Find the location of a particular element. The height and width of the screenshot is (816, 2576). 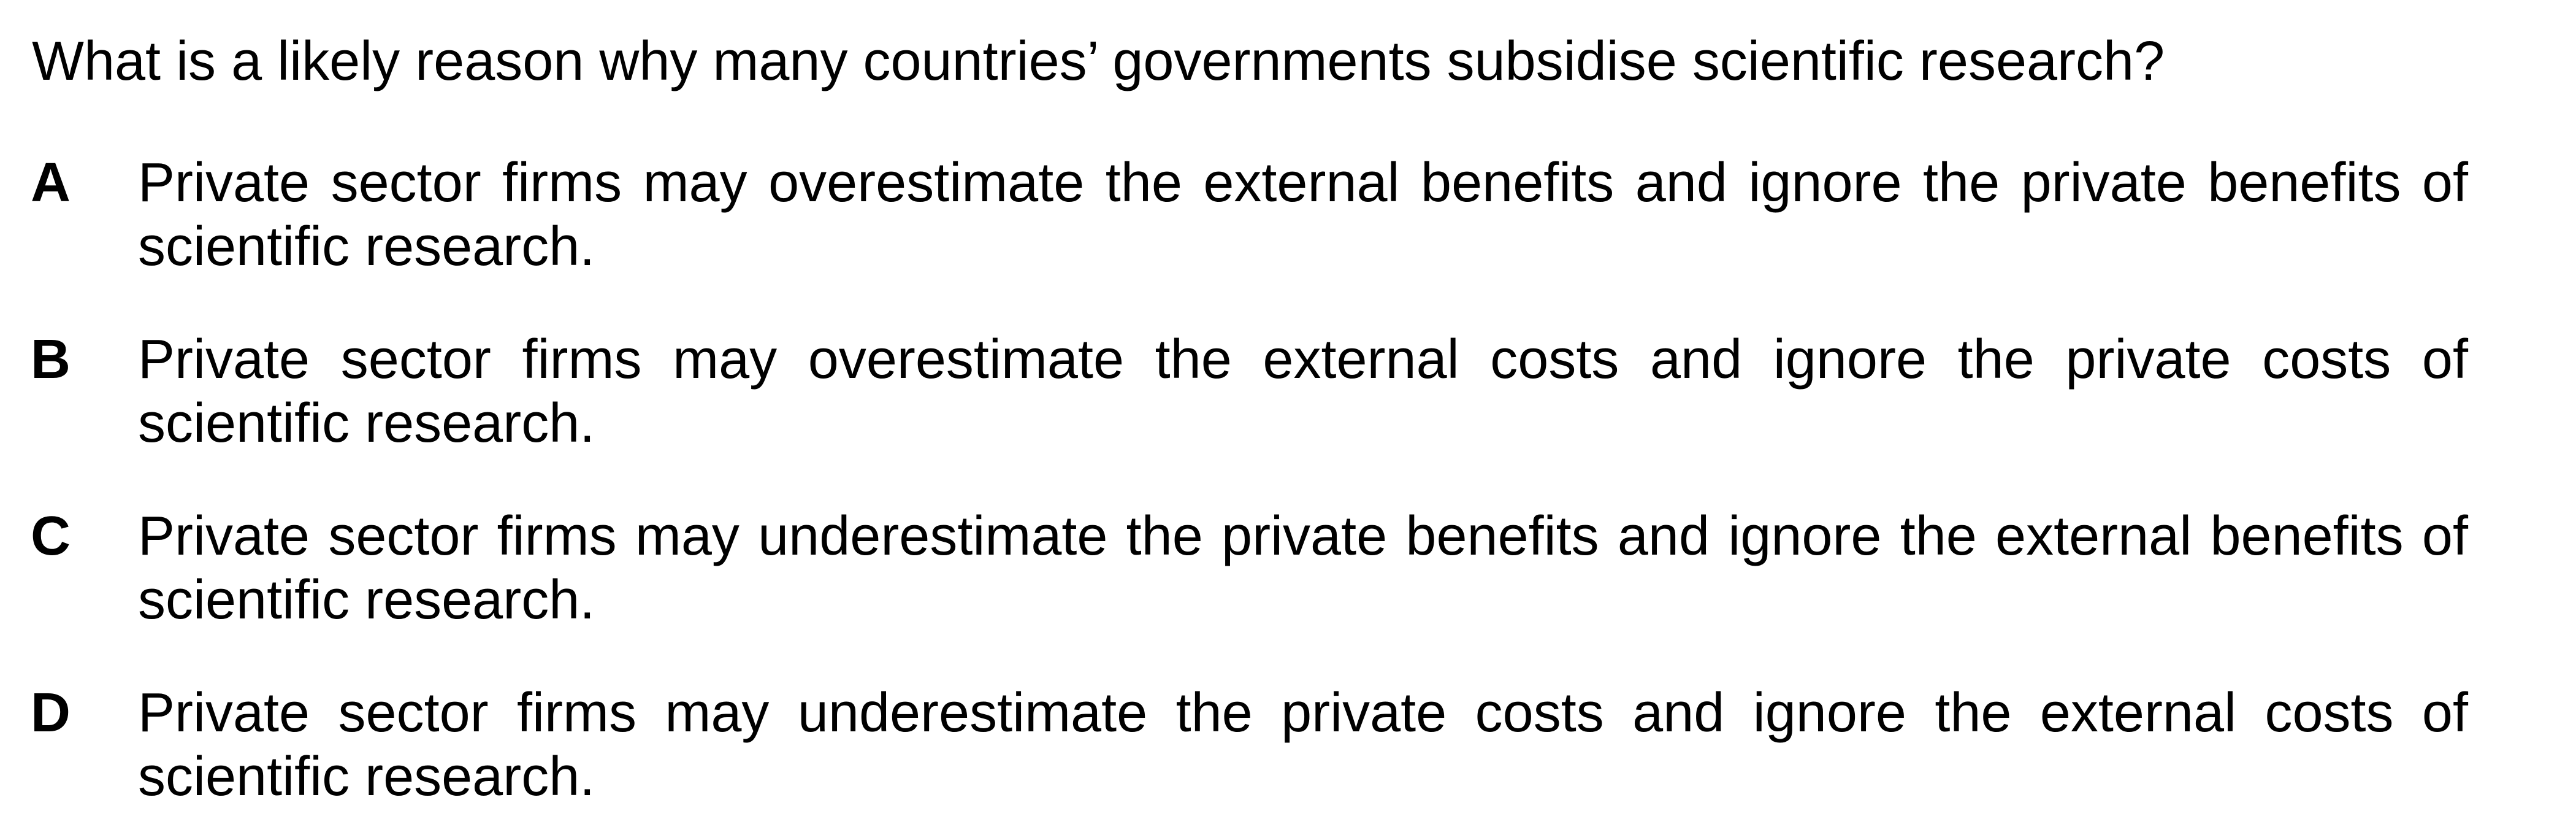

option-letter: B is located at coordinates (51, 359).